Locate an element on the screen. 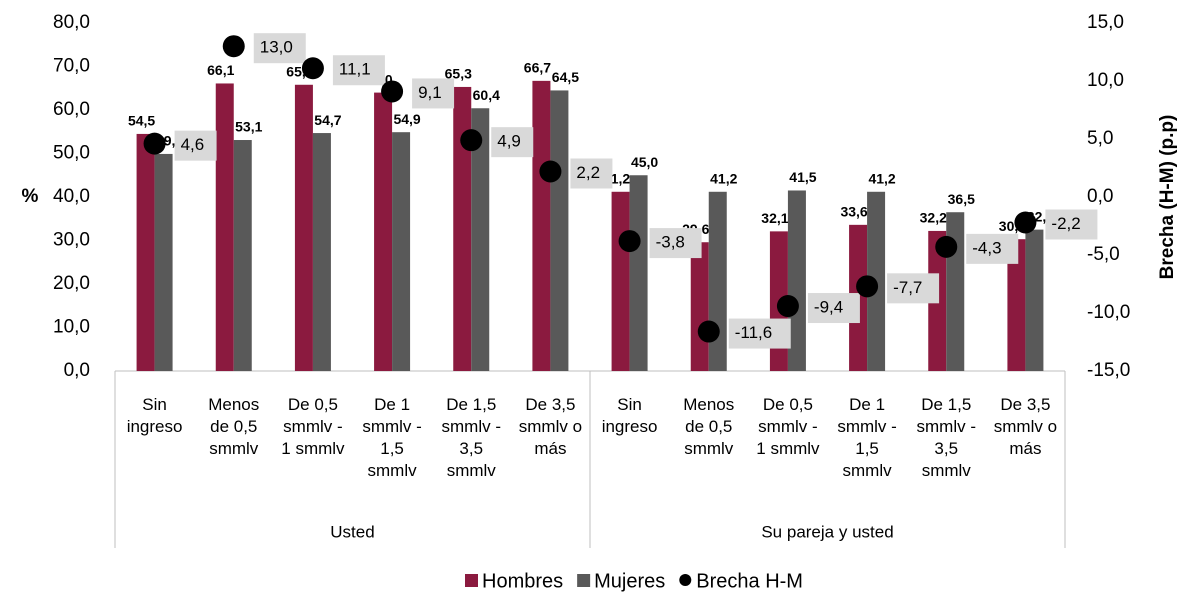  brecha-value-label: -3,8 is located at coordinates (670, 242).